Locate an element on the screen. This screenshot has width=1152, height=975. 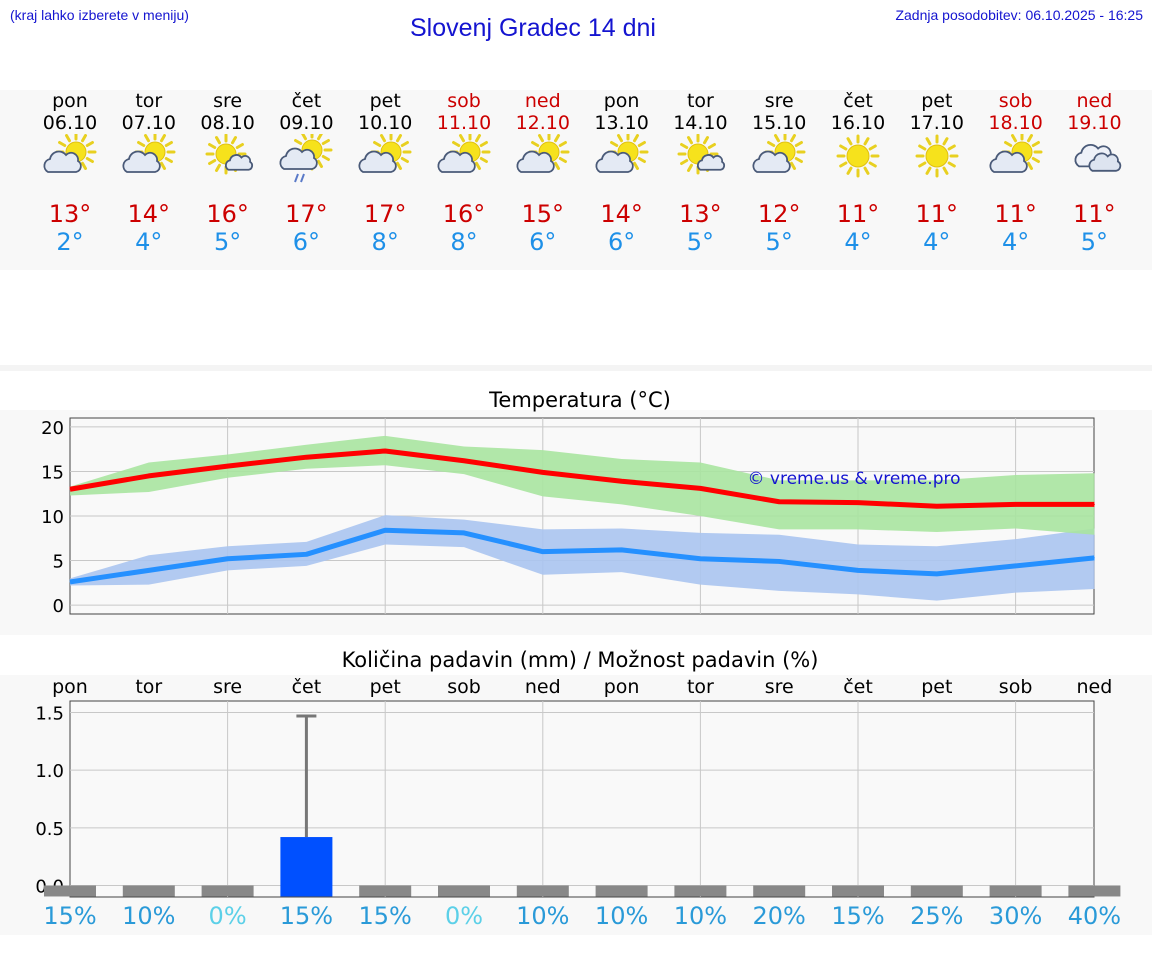
day-date: 06.10 is located at coordinates (70, 123).